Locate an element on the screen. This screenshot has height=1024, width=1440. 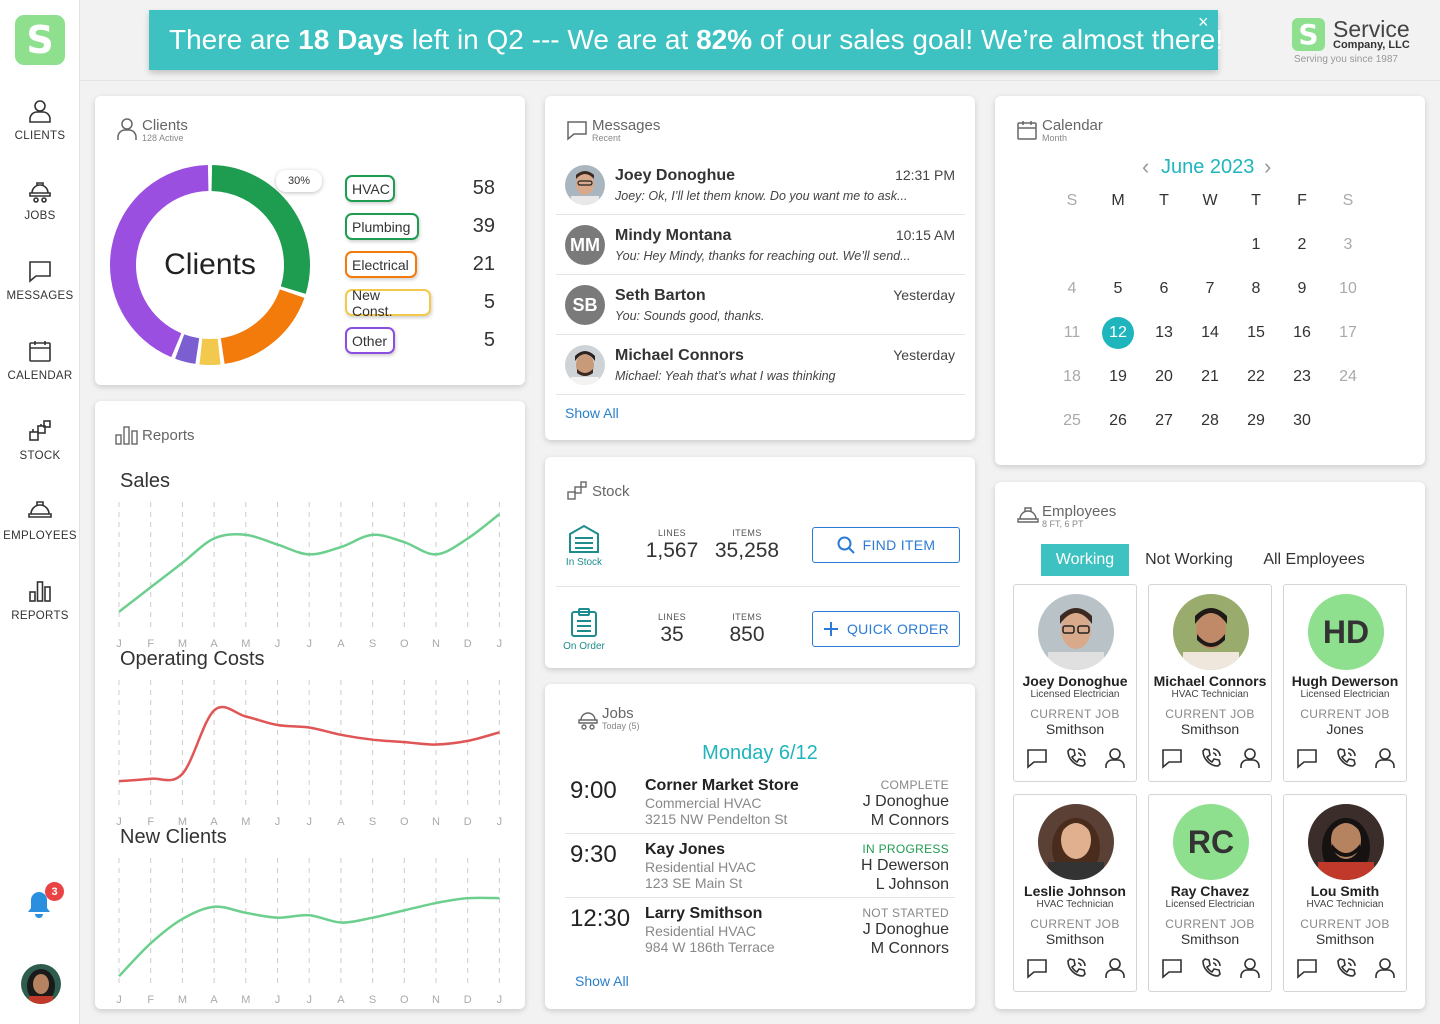
nav-clients: CLIENTS is located at coordinates (40, 128).